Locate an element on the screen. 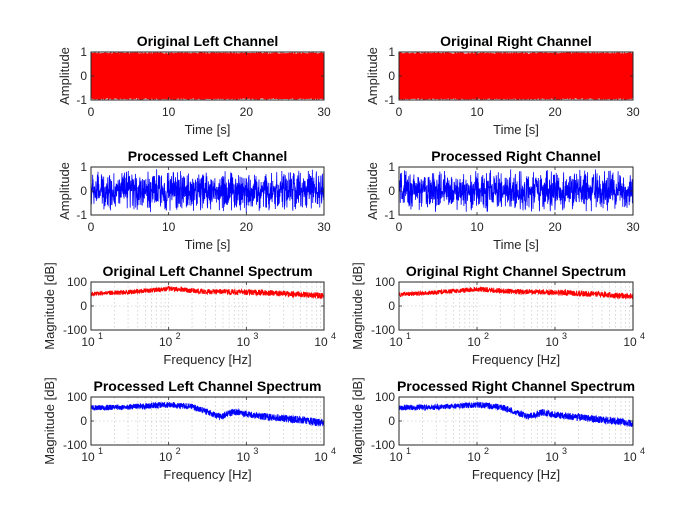 This screenshot has height=525, width=700. subplot-title: Processed Left Channel Spectrum is located at coordinates (208, 386).